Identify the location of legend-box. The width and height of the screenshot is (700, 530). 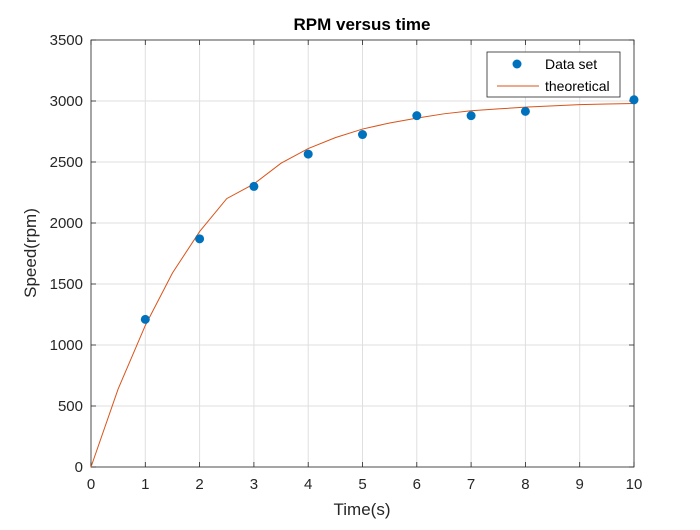
(553, 74).